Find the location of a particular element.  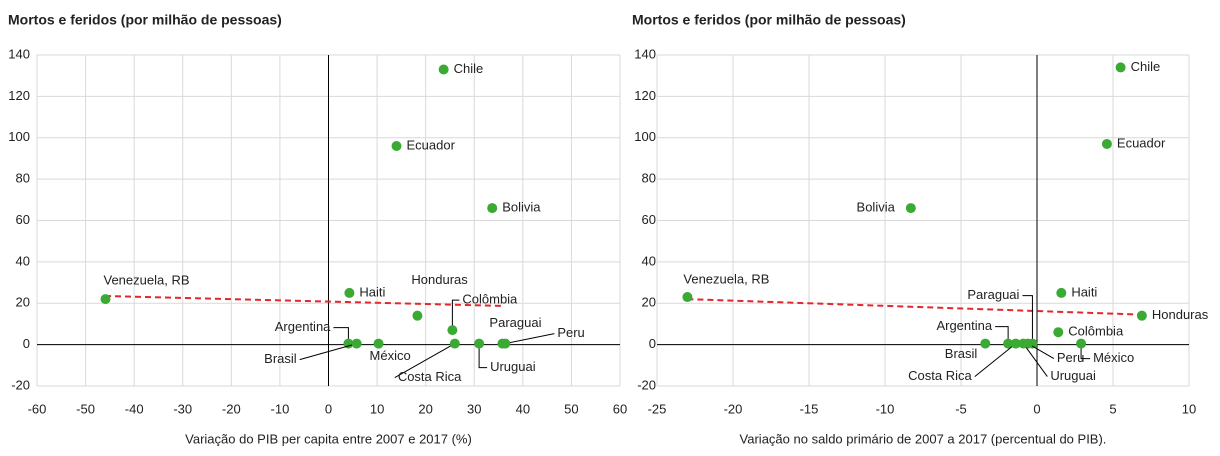

point-label: México is located at coordinates (1113, 357).